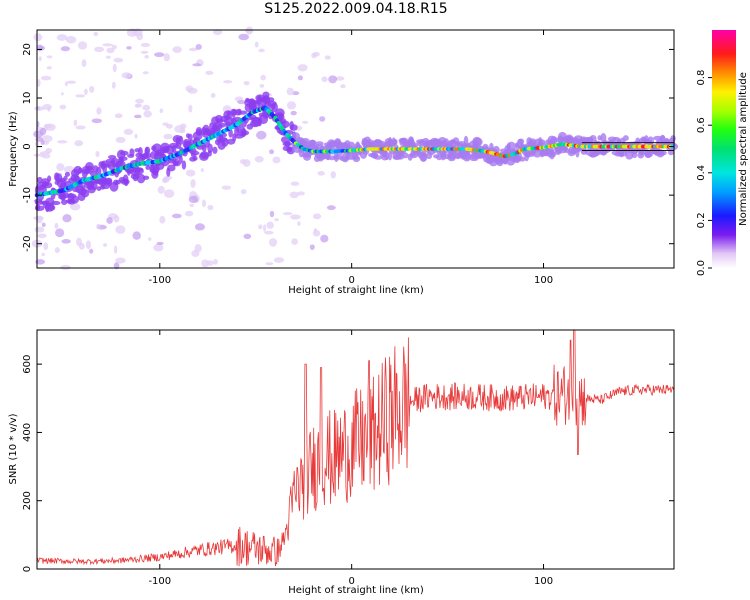 This screenshot has width=750, height=600. I want to click on snr-y-tick-label: 0, so click(27, 569).